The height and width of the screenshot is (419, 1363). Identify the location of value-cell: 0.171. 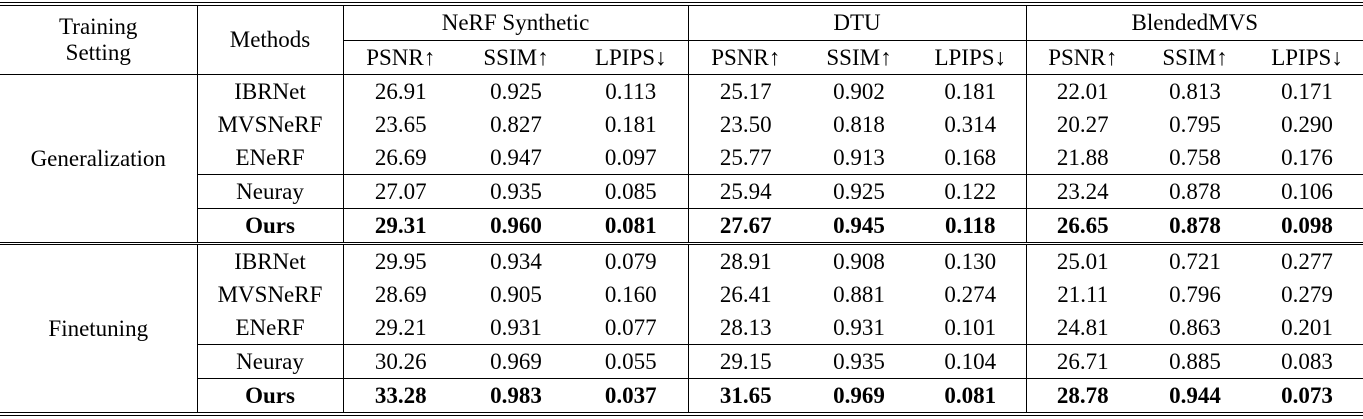
(1307, 91).